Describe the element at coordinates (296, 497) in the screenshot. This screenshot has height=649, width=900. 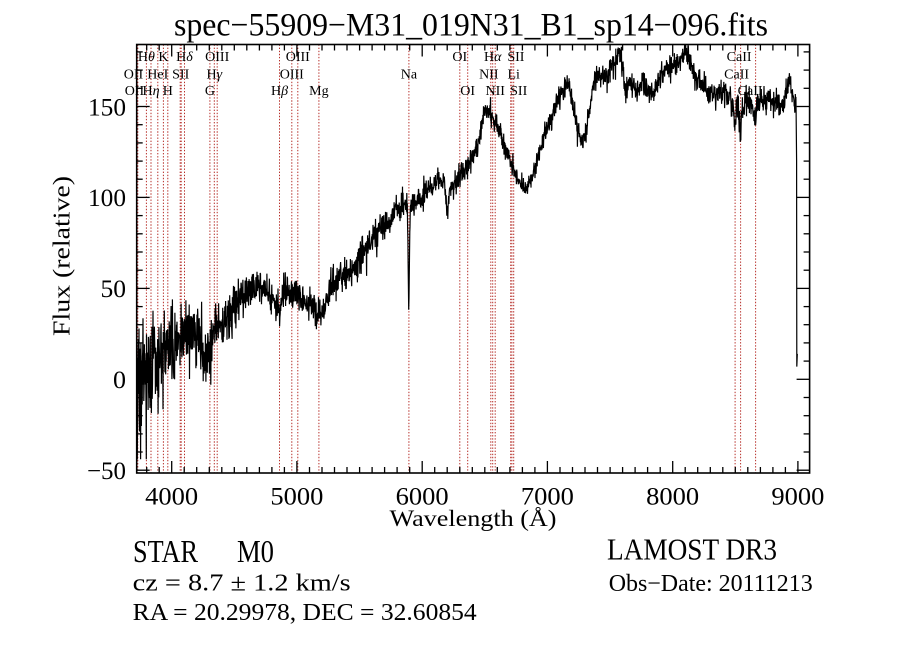
I see `svg-text: 5000` at that location.